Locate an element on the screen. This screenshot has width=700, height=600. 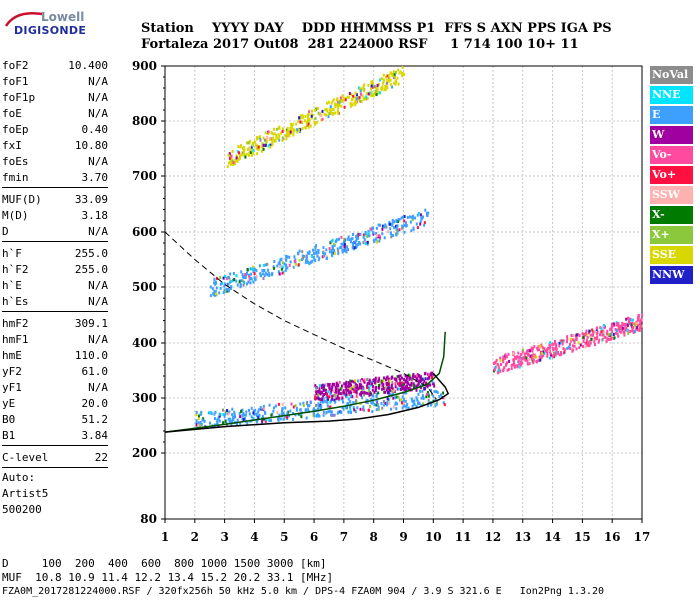
param-row: h`Es N/A is located at coordinates (55, 301).